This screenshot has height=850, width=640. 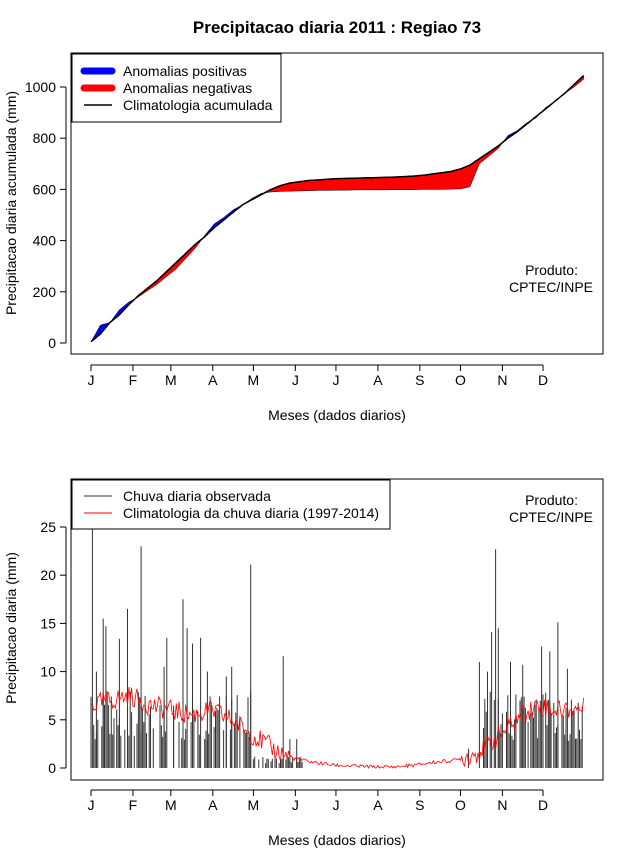 I want to click on top-x-tick-label: N, so click(x=502, y=380).